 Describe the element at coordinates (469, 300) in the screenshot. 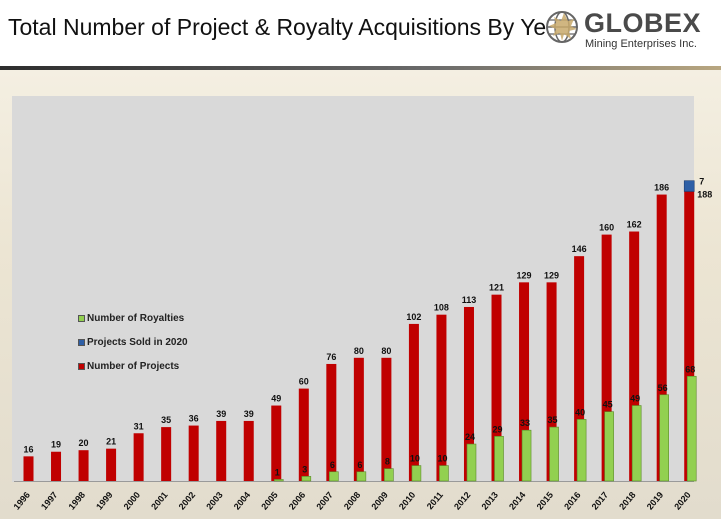

I see `data-label-projects-2012: 113` at that location.